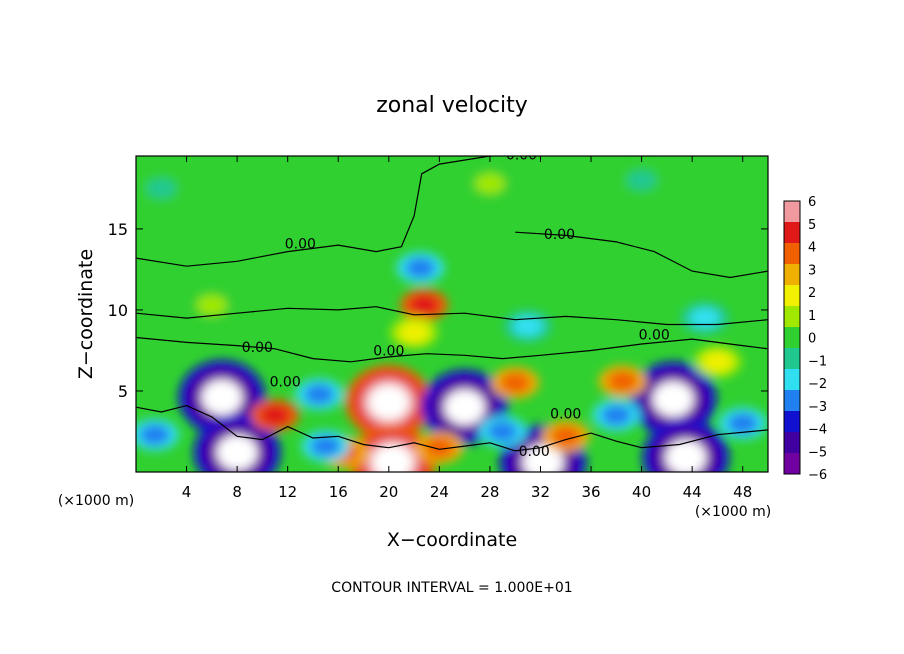 This screenshot has height=654, width=904. I want to click on contour-label-2: 0.00, so click(559, 235).